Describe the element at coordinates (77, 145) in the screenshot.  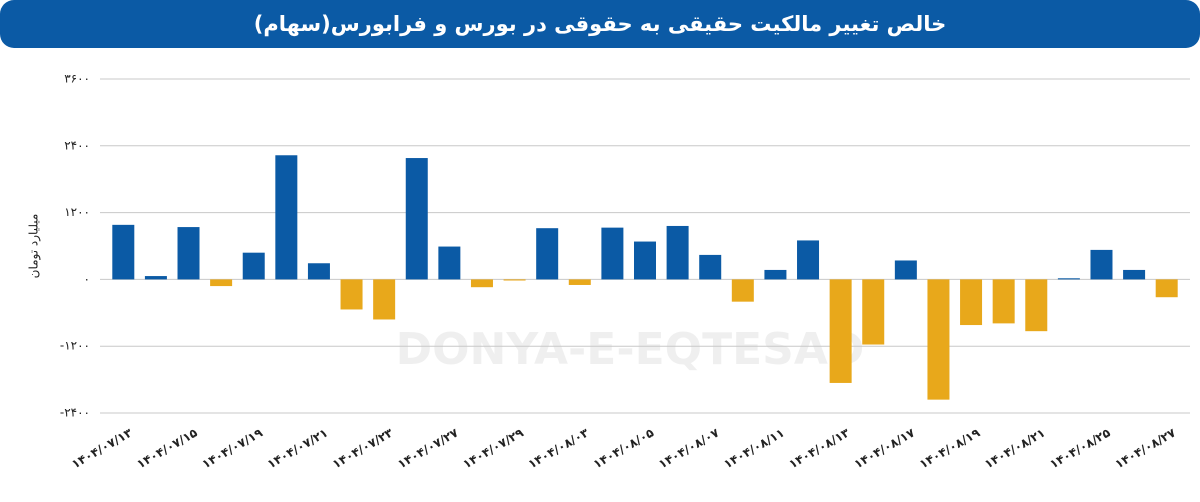
I see `y-tick-label: ۲۴۰۰` at that location.